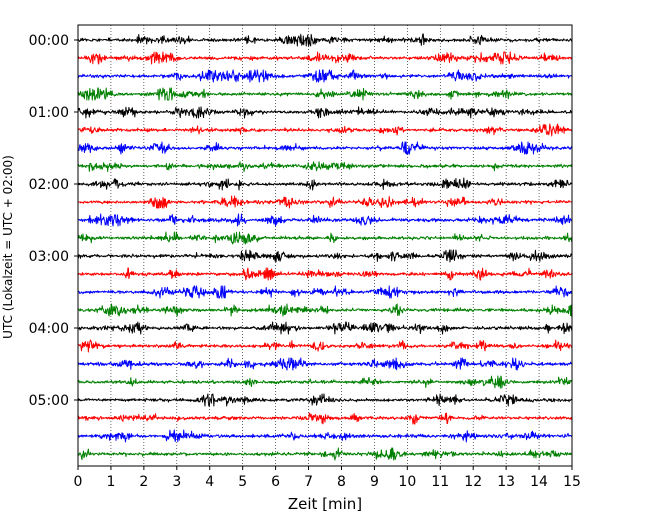 This screenshot has width=650, height=520. What do you see at coordinates (143, 482) in the screenshot?
I see `x-tick-label: 2` at bounding box center [143, 482].